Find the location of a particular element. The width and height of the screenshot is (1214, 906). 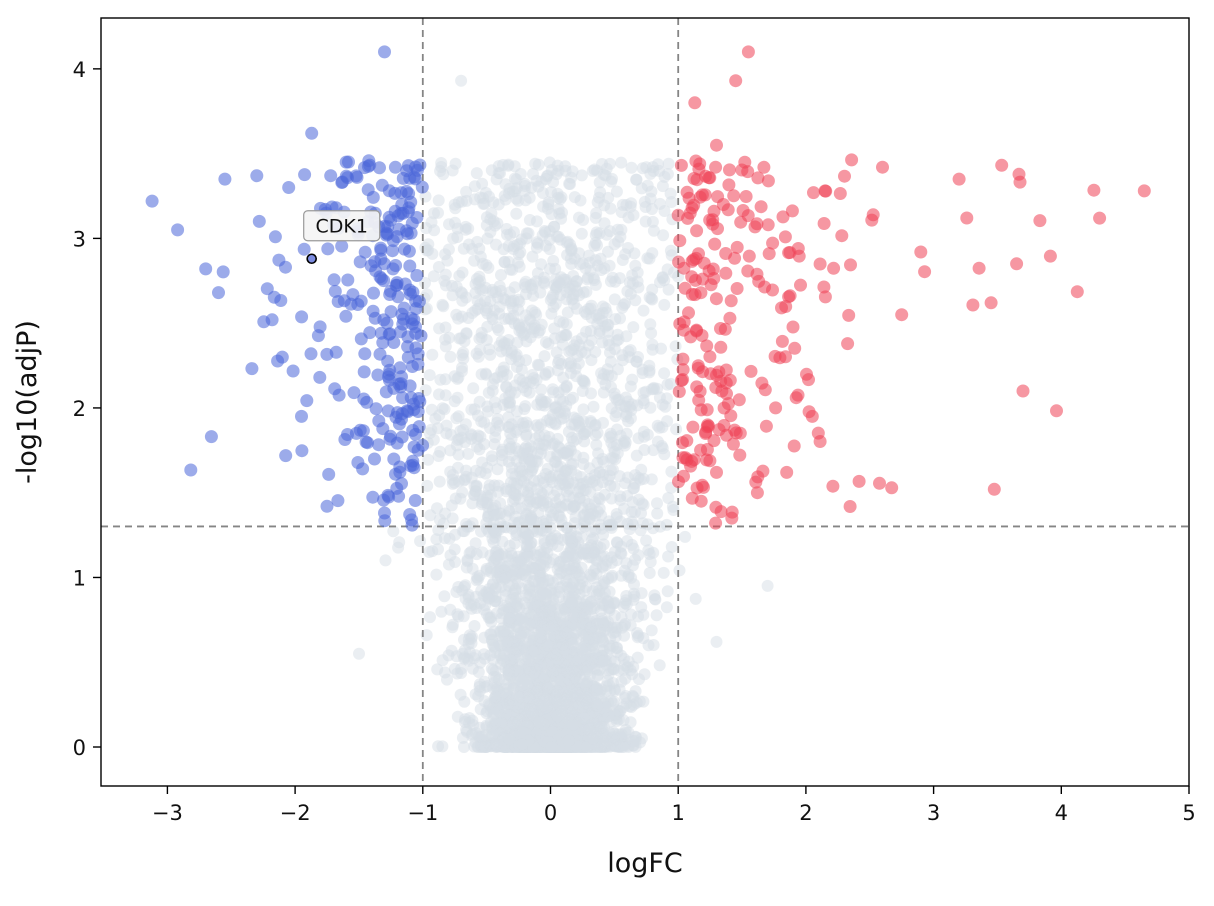

x-tick-label: 1 is located at coordinates (678, 813).